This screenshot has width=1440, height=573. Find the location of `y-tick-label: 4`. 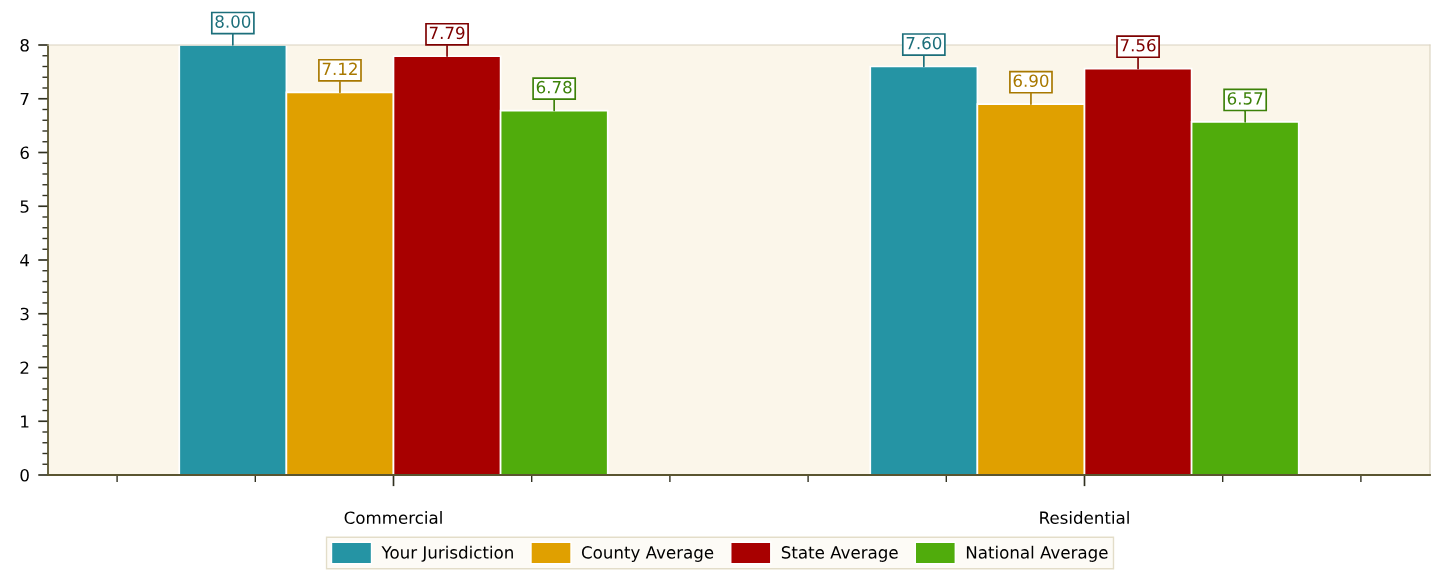

y-tick-label: 4 is located at coordinates (25, 260).